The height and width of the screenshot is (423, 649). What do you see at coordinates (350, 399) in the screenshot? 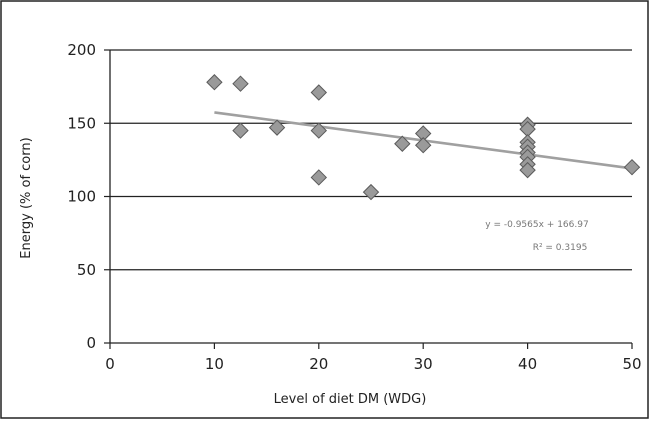
I see `x-axis-title: Level of diet DM (WDG)` at bounding box center [350, 399].